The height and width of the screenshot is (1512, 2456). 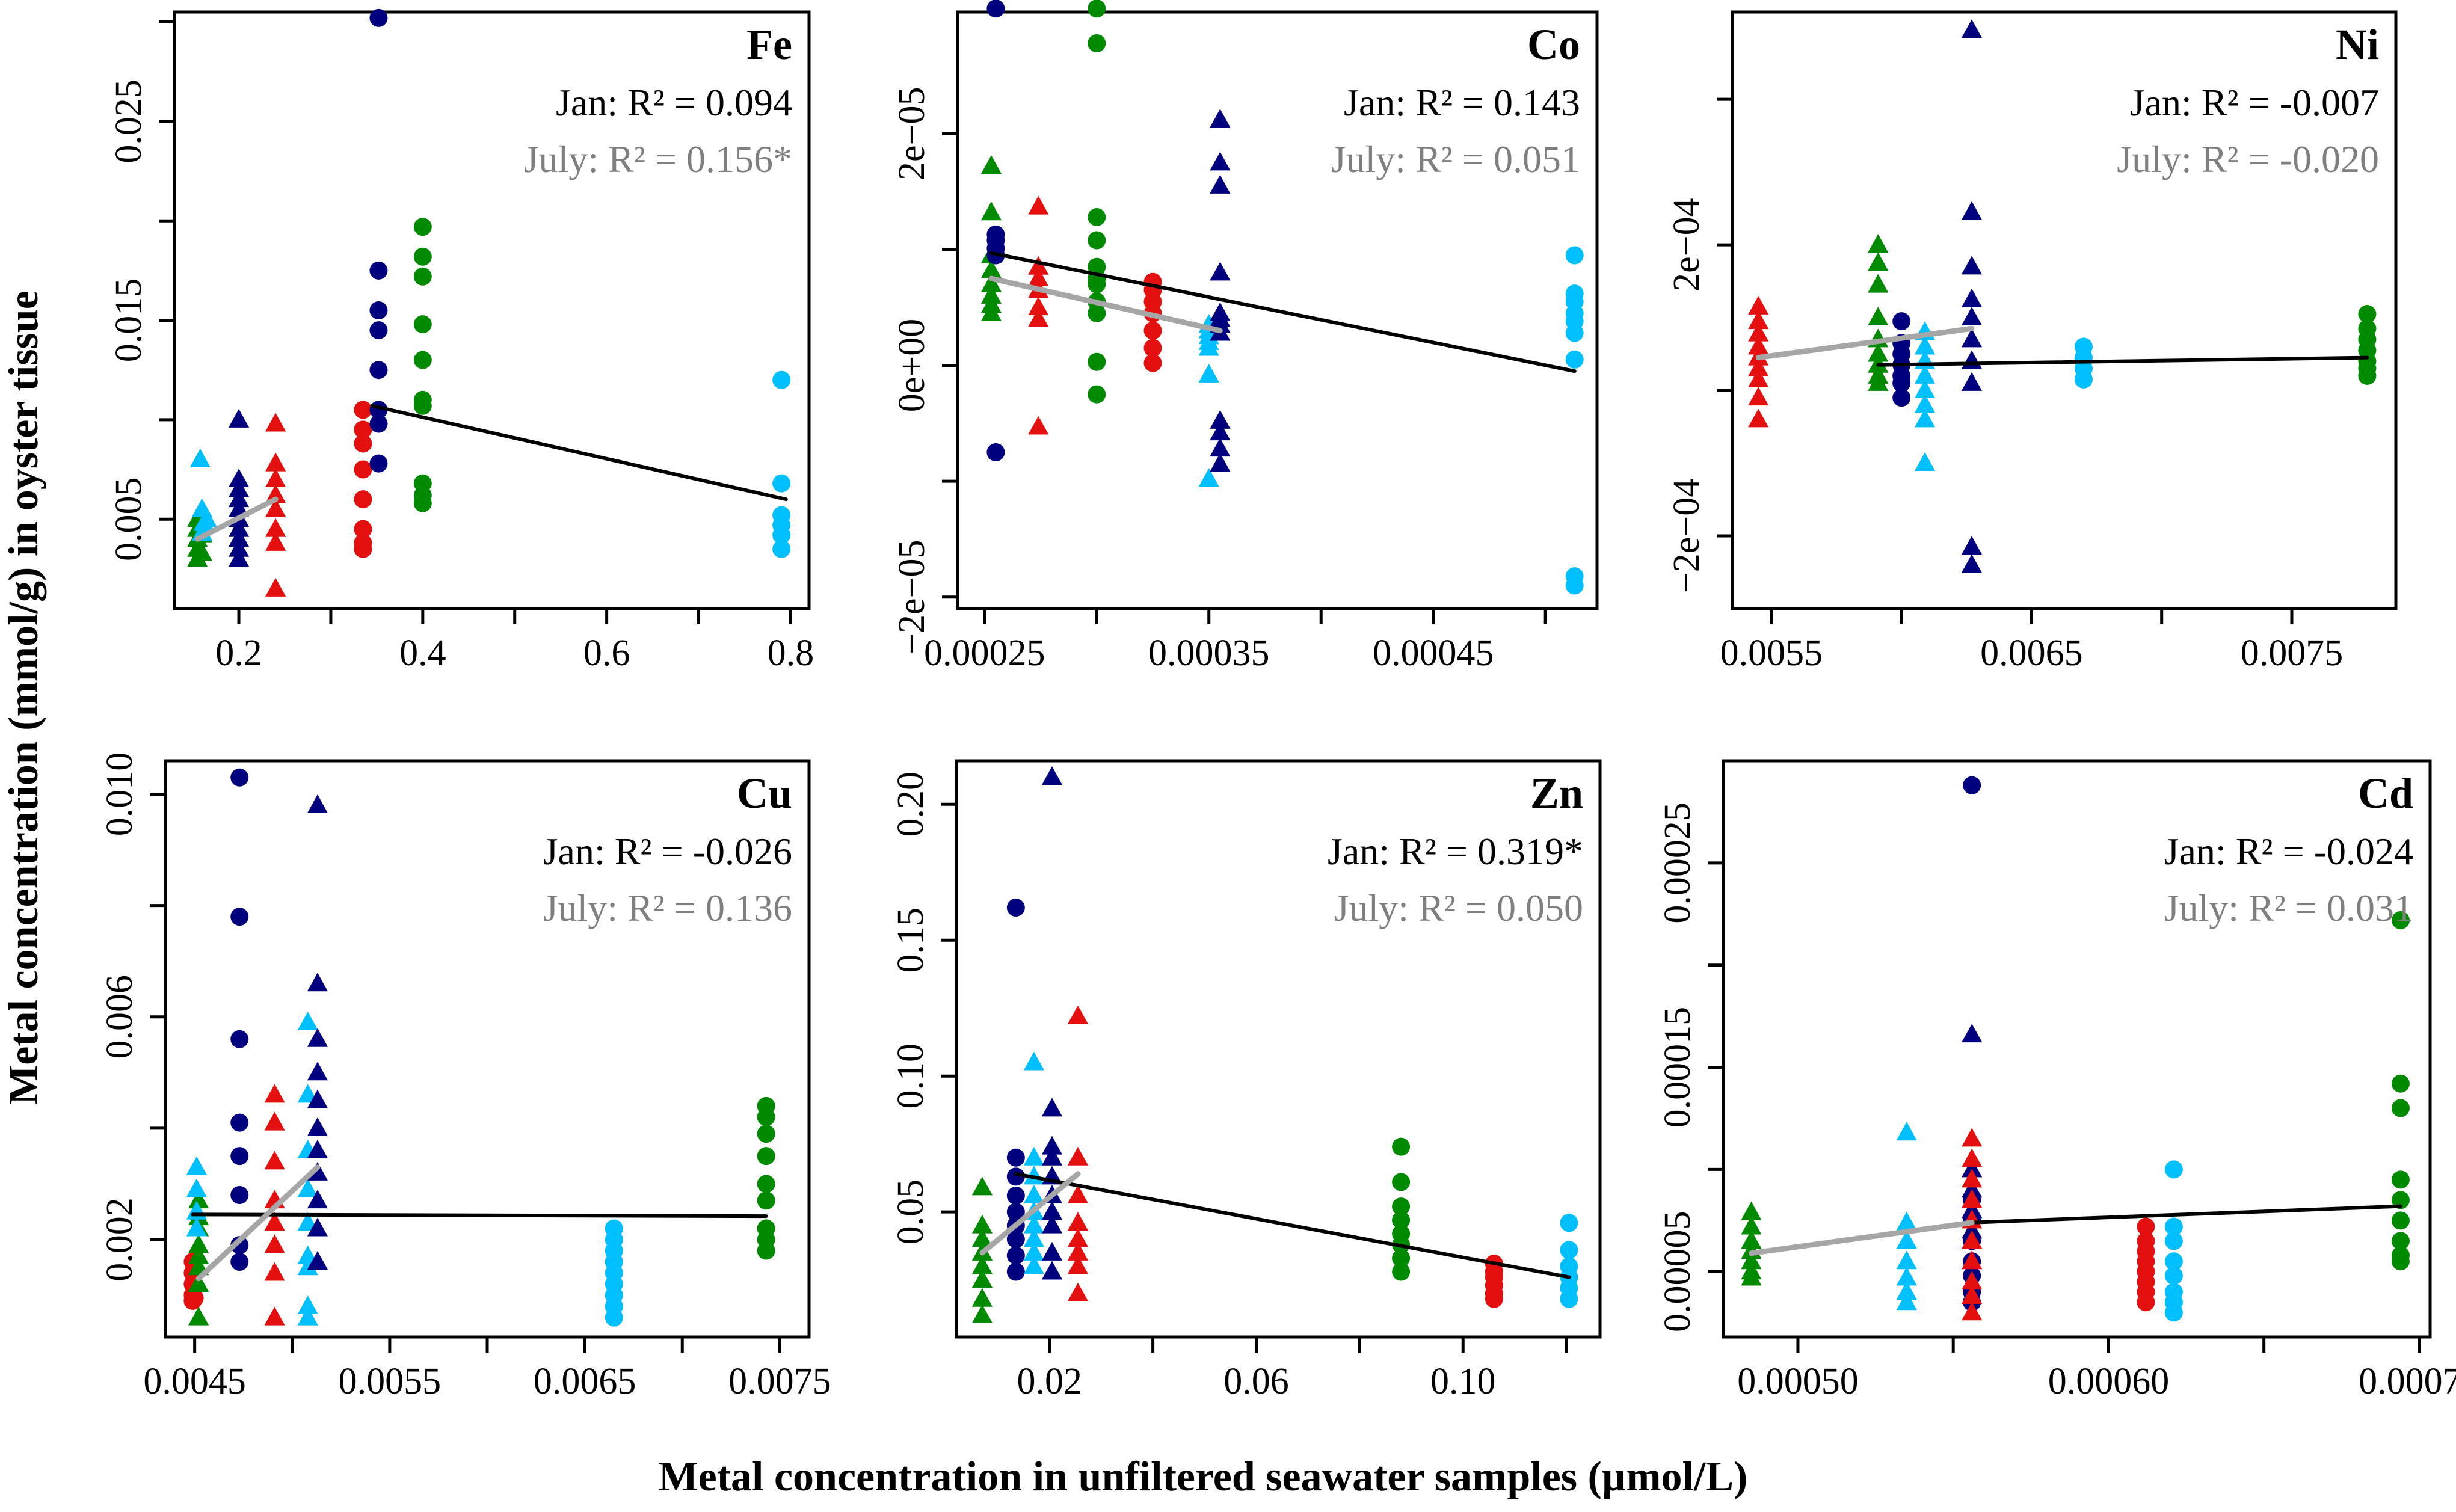 I want to click on ni-july-r2-label: July: R² = -0.020, so click(x=2248, y=159).